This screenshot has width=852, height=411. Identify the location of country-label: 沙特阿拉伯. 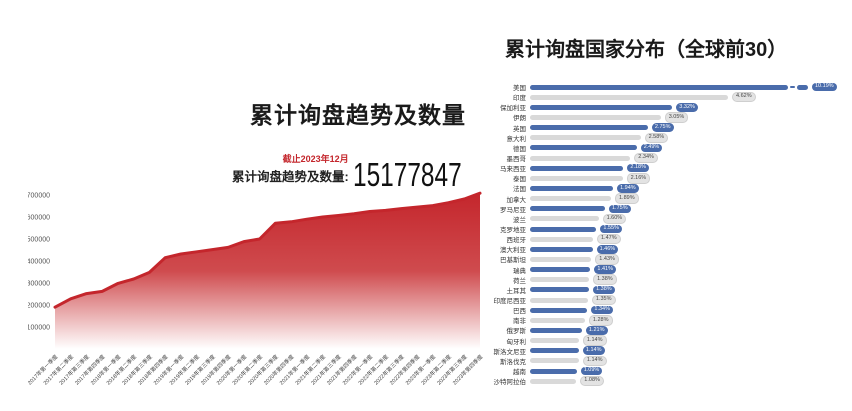
(510, 383).